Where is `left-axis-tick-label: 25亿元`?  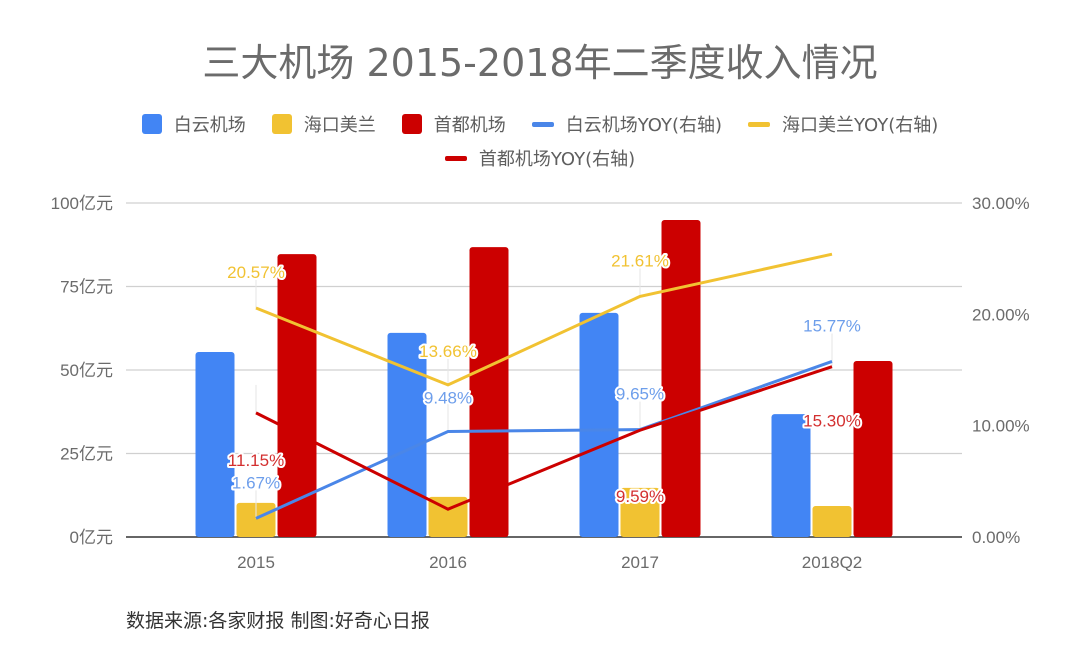
left-axis-tick-label: 25亿元 is located at coordinates (86, 454).